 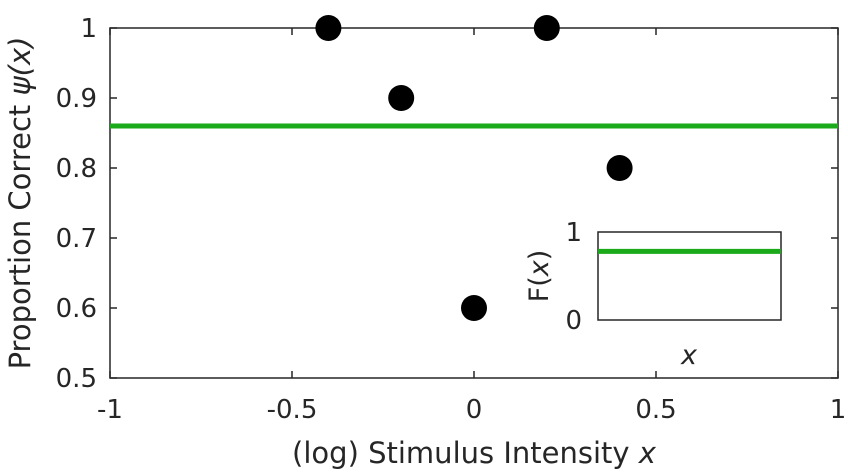 I want to click on inset-plot-area, so click(x=689, y=276).